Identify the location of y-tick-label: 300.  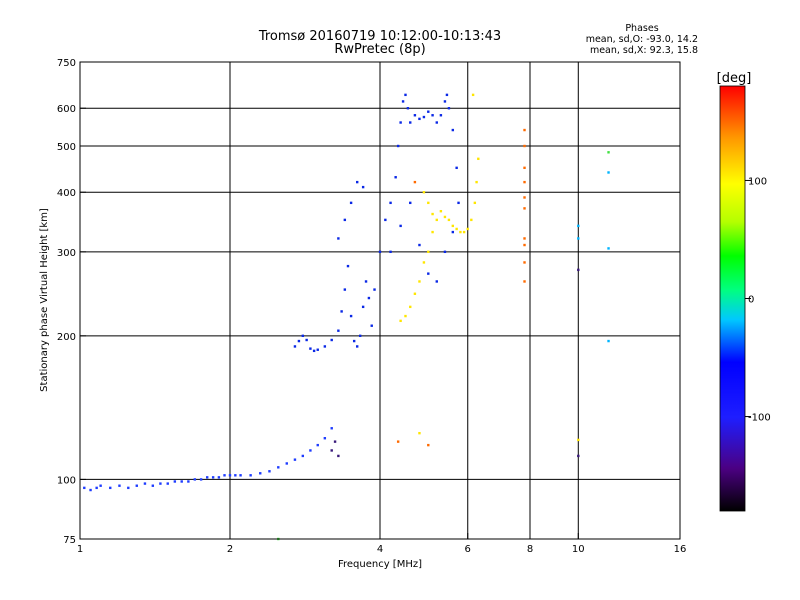
(66, 253).